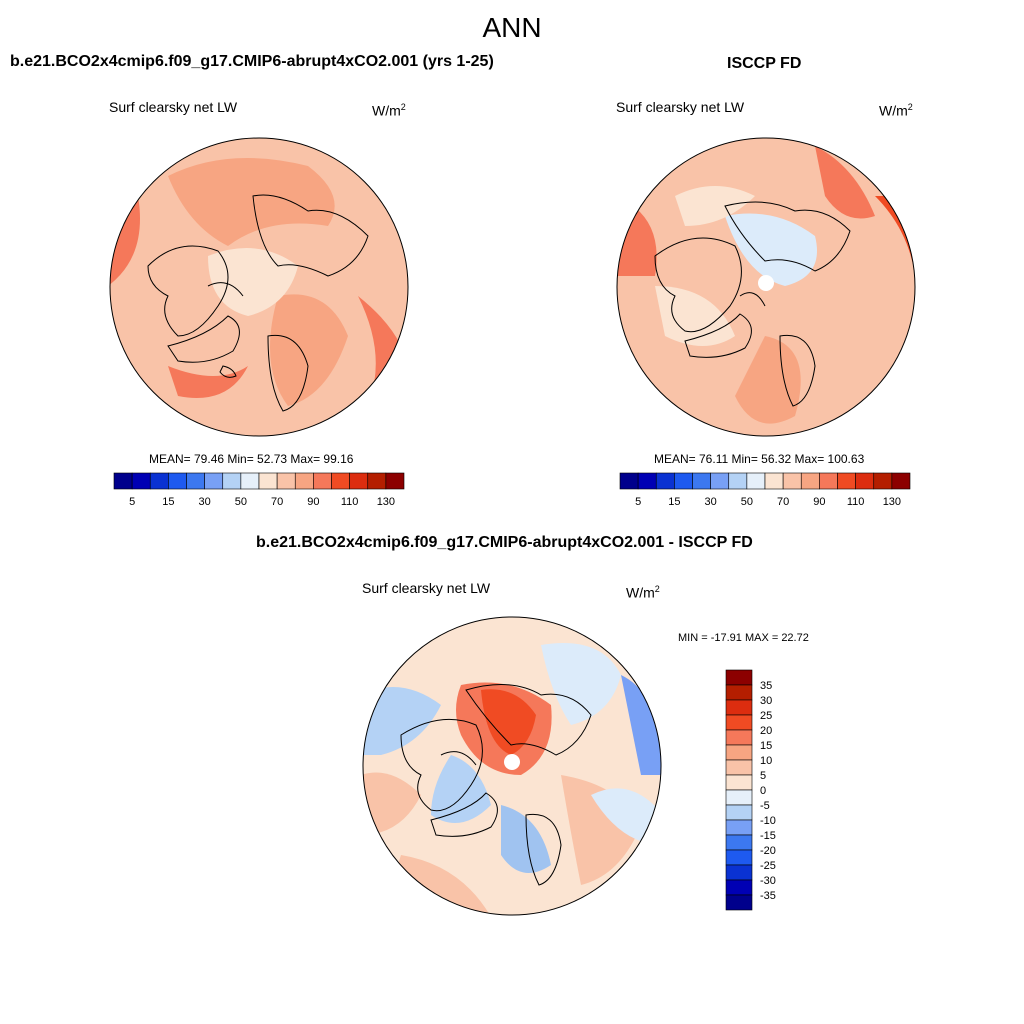 This screenshot has width=1024, height=1024. I want to click on panel-1-colorbar: 5 15 30 50 70 90 110 130, so click(259, 490).